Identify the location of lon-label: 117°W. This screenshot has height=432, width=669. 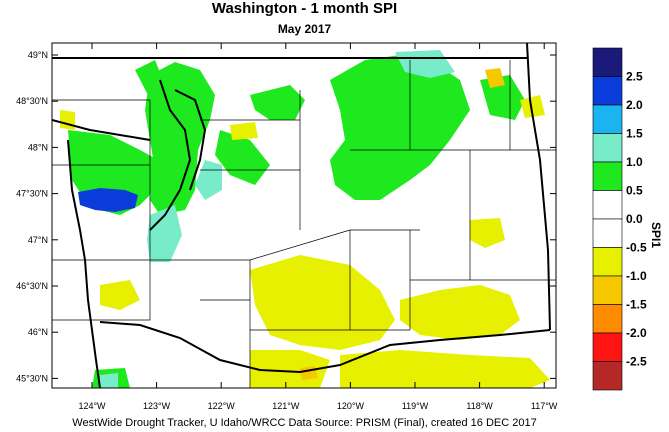
(544, 406).